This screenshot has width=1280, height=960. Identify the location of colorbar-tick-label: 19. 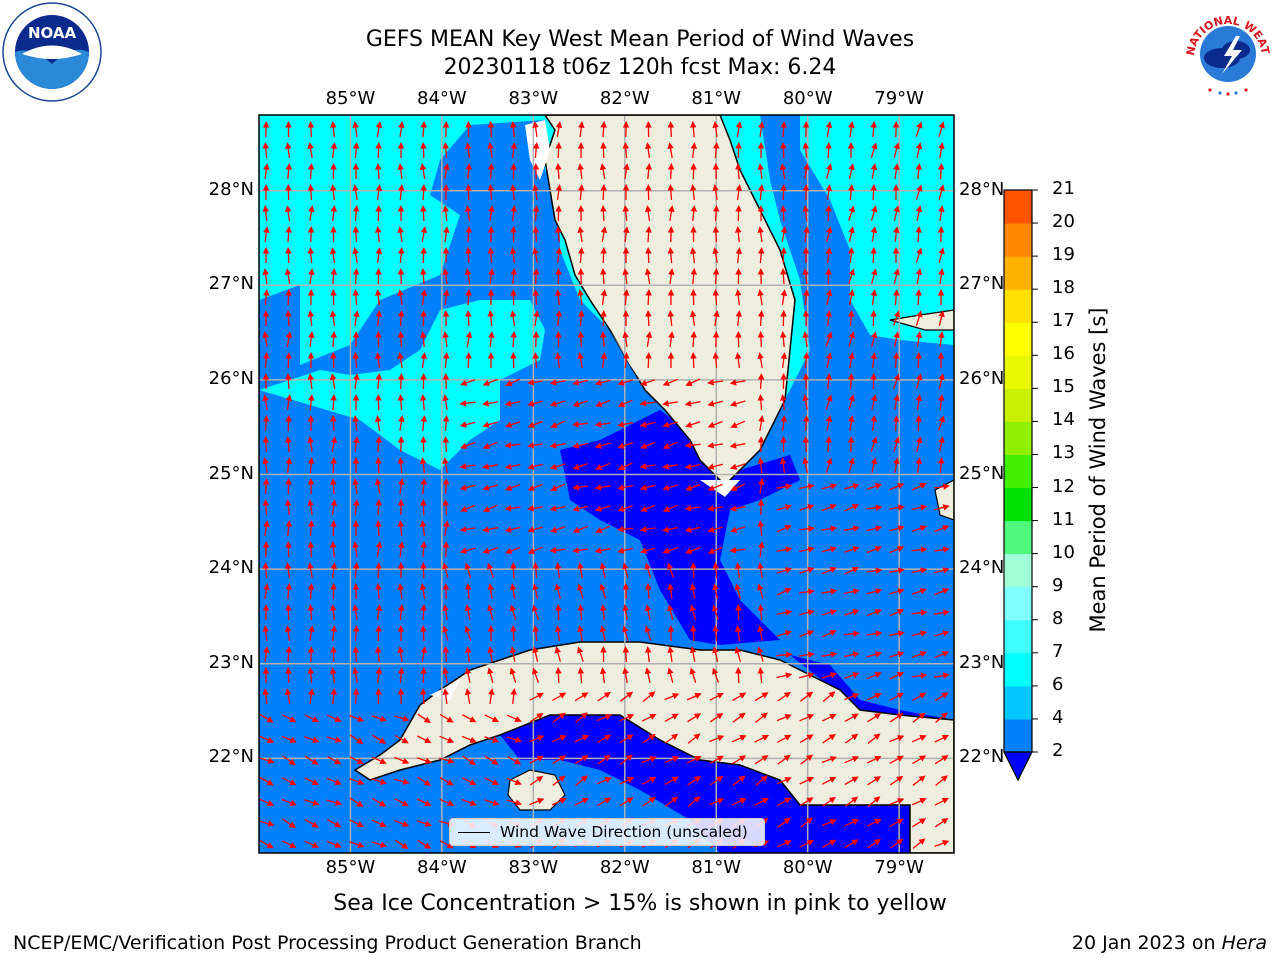
(1063, 255).